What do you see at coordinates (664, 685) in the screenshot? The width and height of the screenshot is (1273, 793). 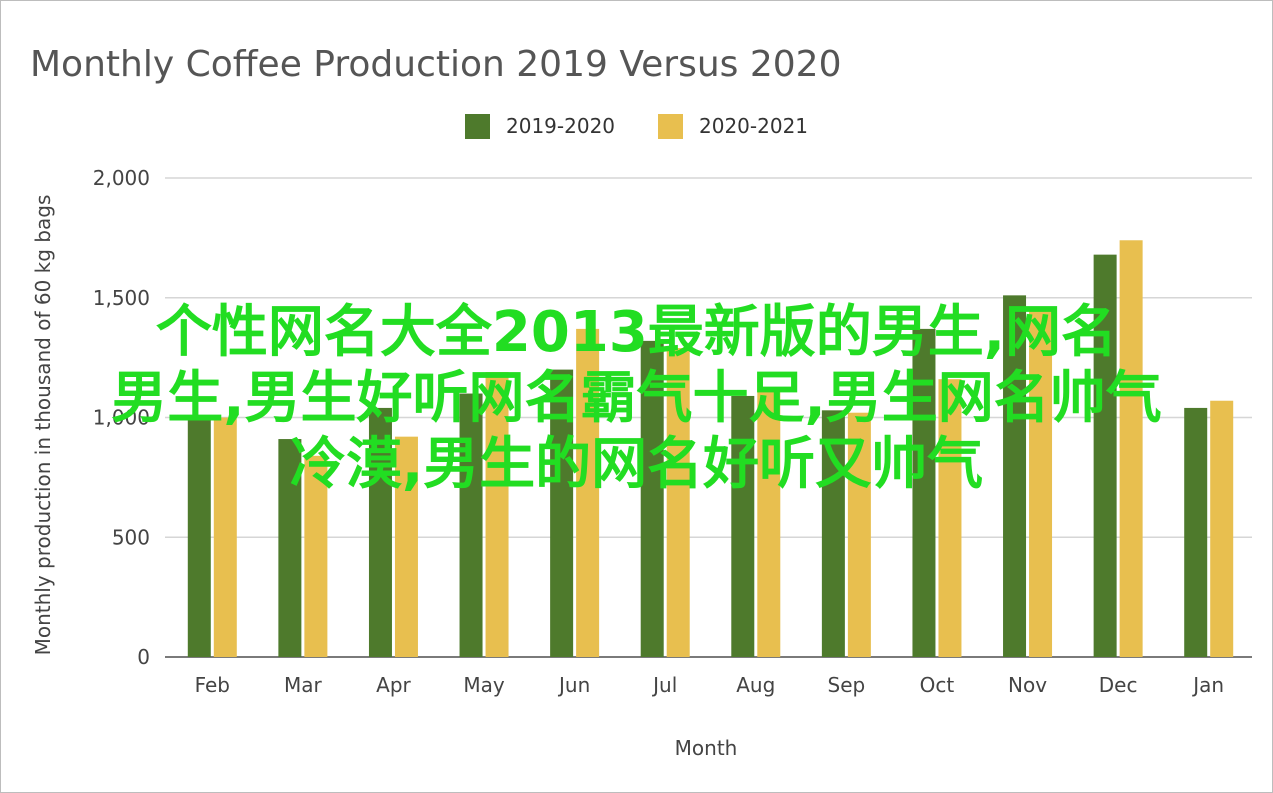 I see `x-tick-label: Jul` at bounding box center [664, 685].